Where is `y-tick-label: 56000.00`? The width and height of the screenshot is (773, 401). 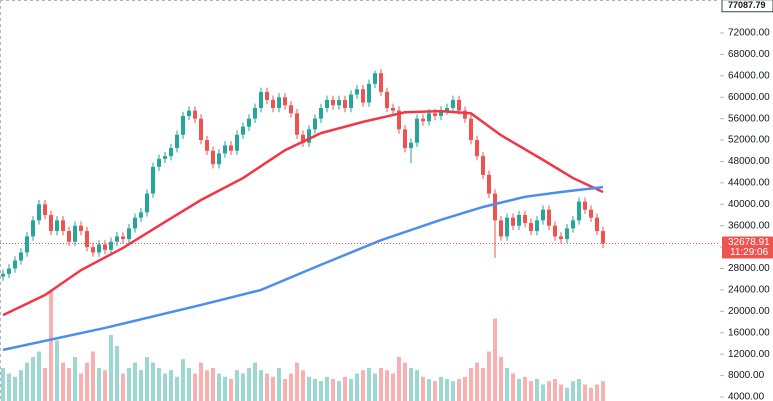
y-tick-label: 56000.00 is located at coordinates (749, 118).